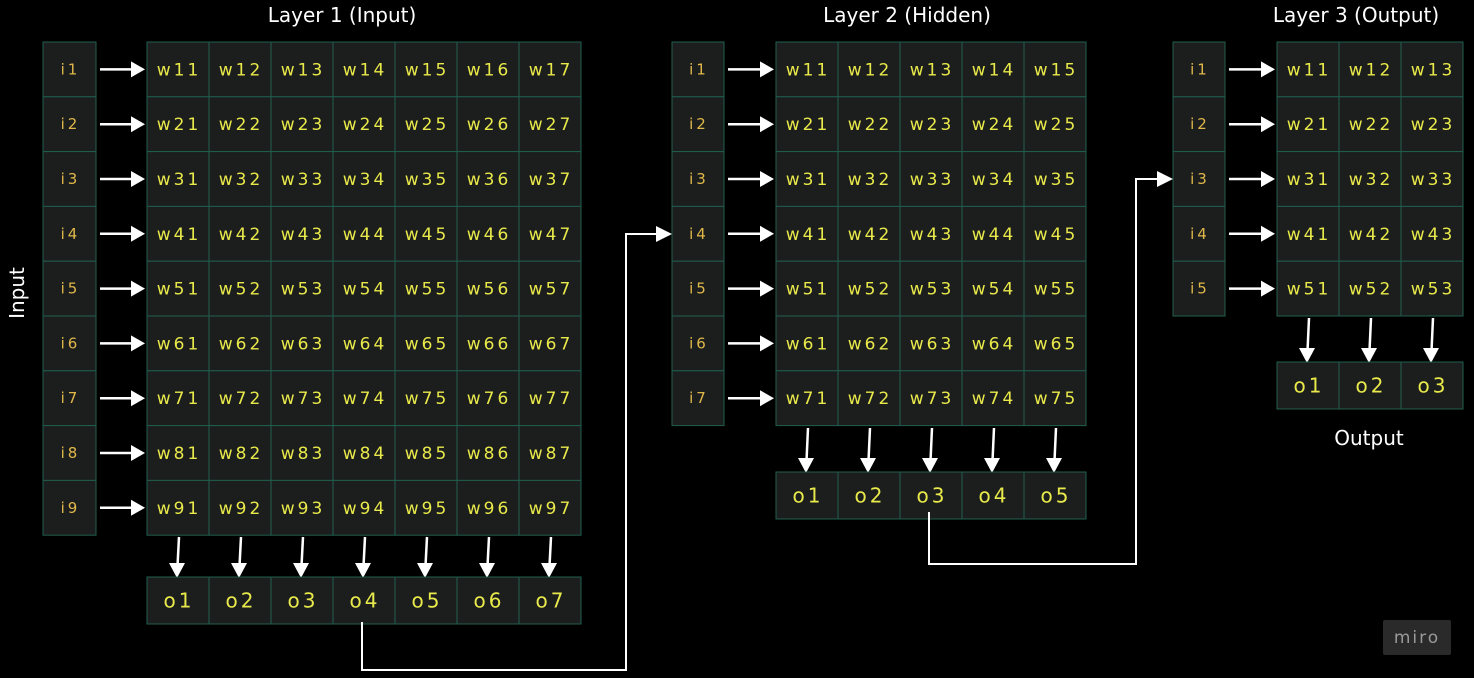 Image resolution: width=1474 pixels, height=678 pixels. What do you see at coordinates (489, 125) in the screenshot?
I see `weight-label: w26` at bounding box center [489, 125].